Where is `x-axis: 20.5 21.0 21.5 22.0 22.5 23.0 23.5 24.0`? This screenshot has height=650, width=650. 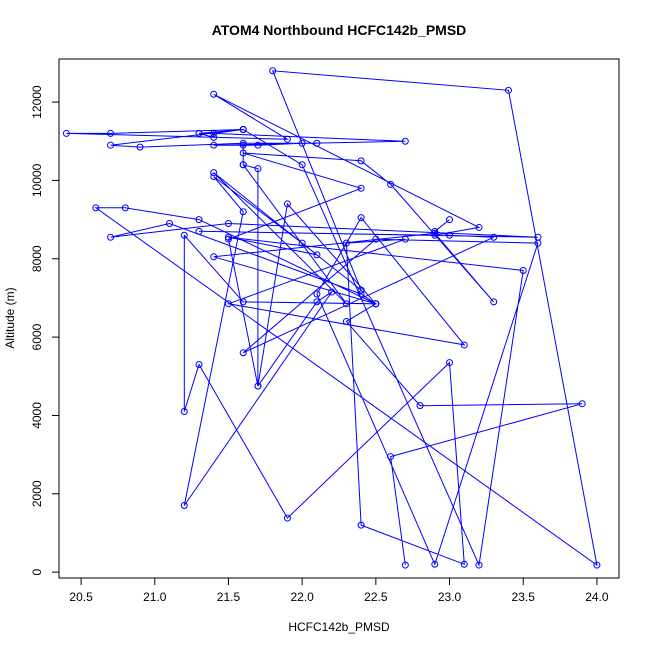 x-axis: 20.5 21.0 21.5 22.0 22.5 23.0 23.5 24.0 is located at coordinates (339, 591).